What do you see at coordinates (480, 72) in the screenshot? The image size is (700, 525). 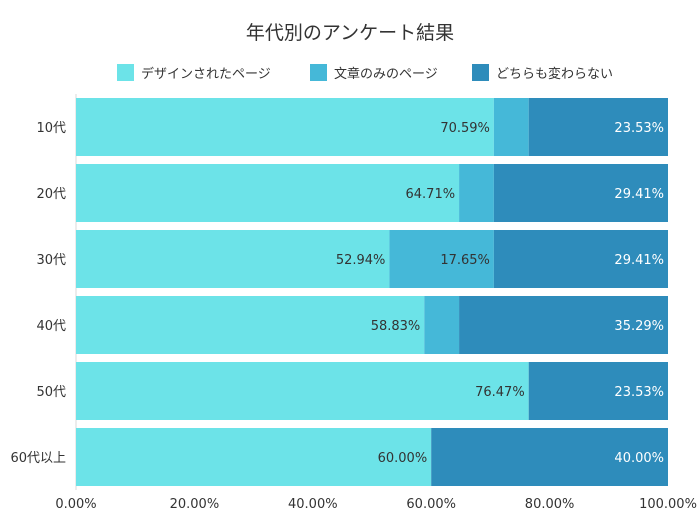 I see `legend-swatch-no-difference` at bounding box center [480, 72].